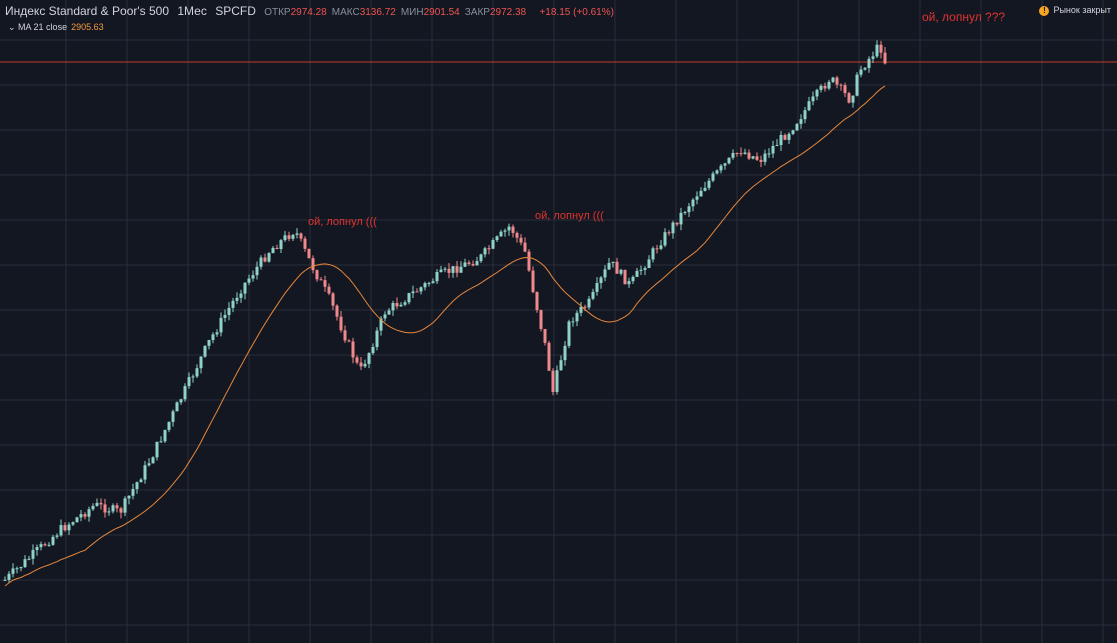 This screenshot has width=1117, height=643. What do you see at coordinates (277, 12) in the screenshot?
I see `ohlc-label: ОТКР` at bounding box center [277, 12].